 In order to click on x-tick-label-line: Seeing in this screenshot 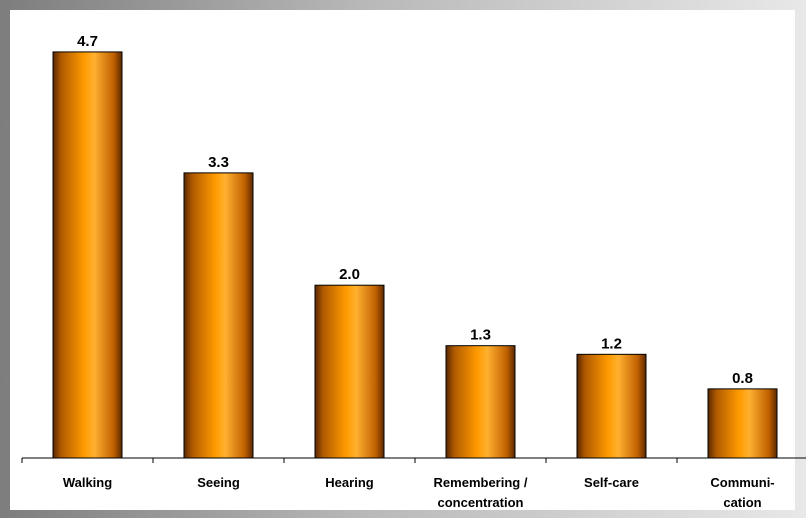, I will do `click(218, 482)`.